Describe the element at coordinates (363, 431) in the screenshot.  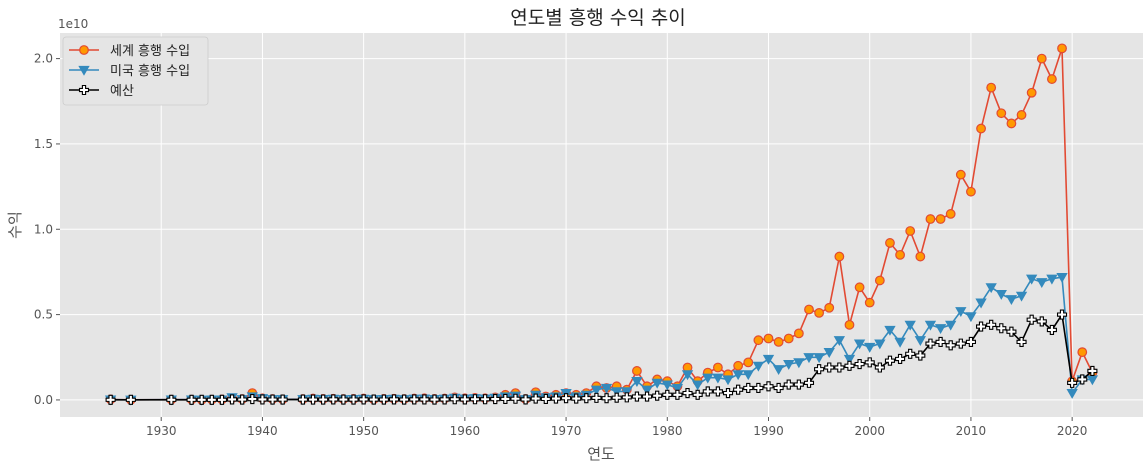
I see `x-tick-label: 1950` at that location.